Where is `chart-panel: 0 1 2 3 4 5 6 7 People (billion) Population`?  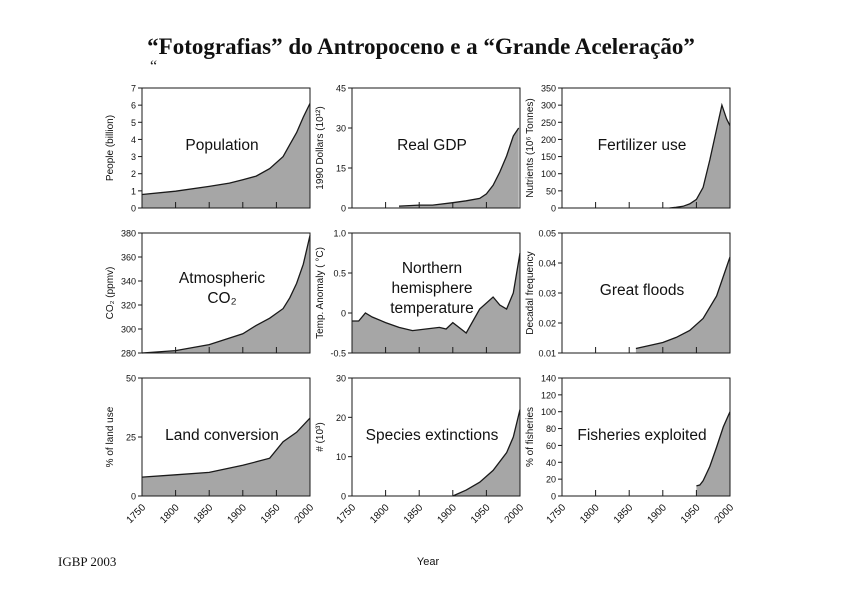
chart-panel: 0 1 2 3 4 5 6 7 People (billion) Population is located at coordinates (208, 149).